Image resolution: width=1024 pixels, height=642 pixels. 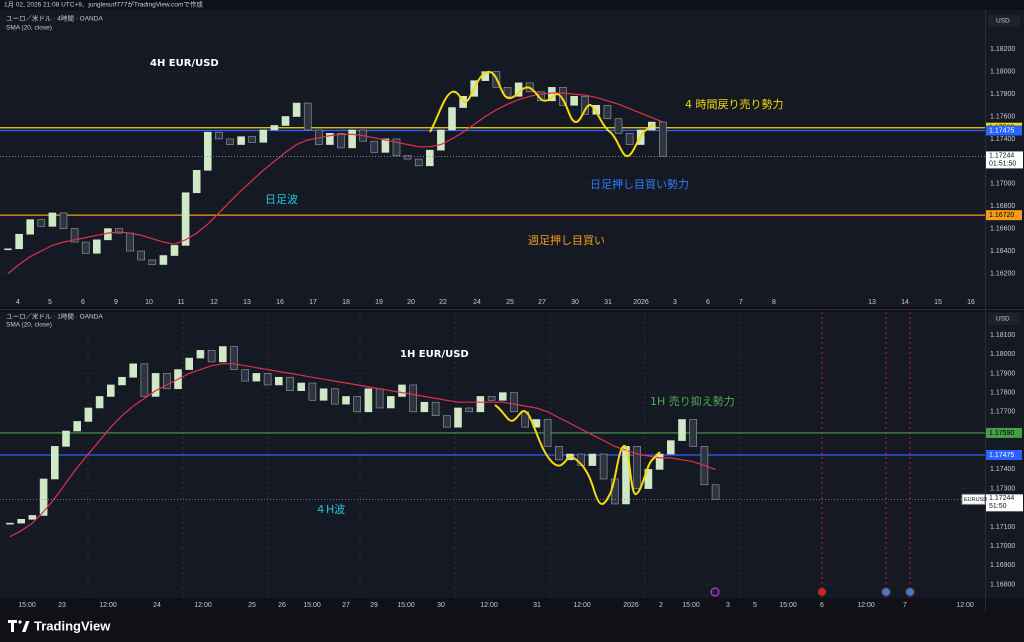 What do you see at coordinates (72, 625) in the screenshot?
I see `brand: TradingView` at bounding box center [72, 625].